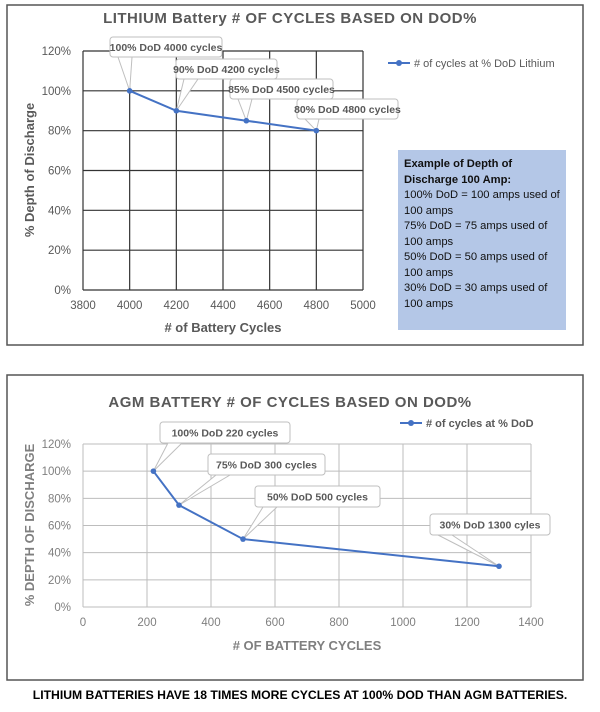  I want to click on dod-example-line: 75% DoD = 75 amps used of 100 amps, so click(476, 234).